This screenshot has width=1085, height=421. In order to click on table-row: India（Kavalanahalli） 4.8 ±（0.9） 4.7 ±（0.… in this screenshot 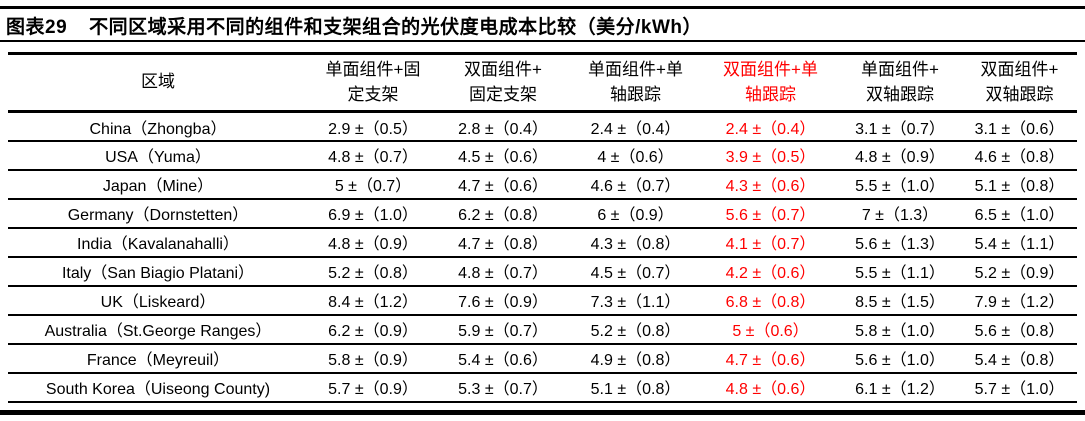, I will do `click(542, 242)`.